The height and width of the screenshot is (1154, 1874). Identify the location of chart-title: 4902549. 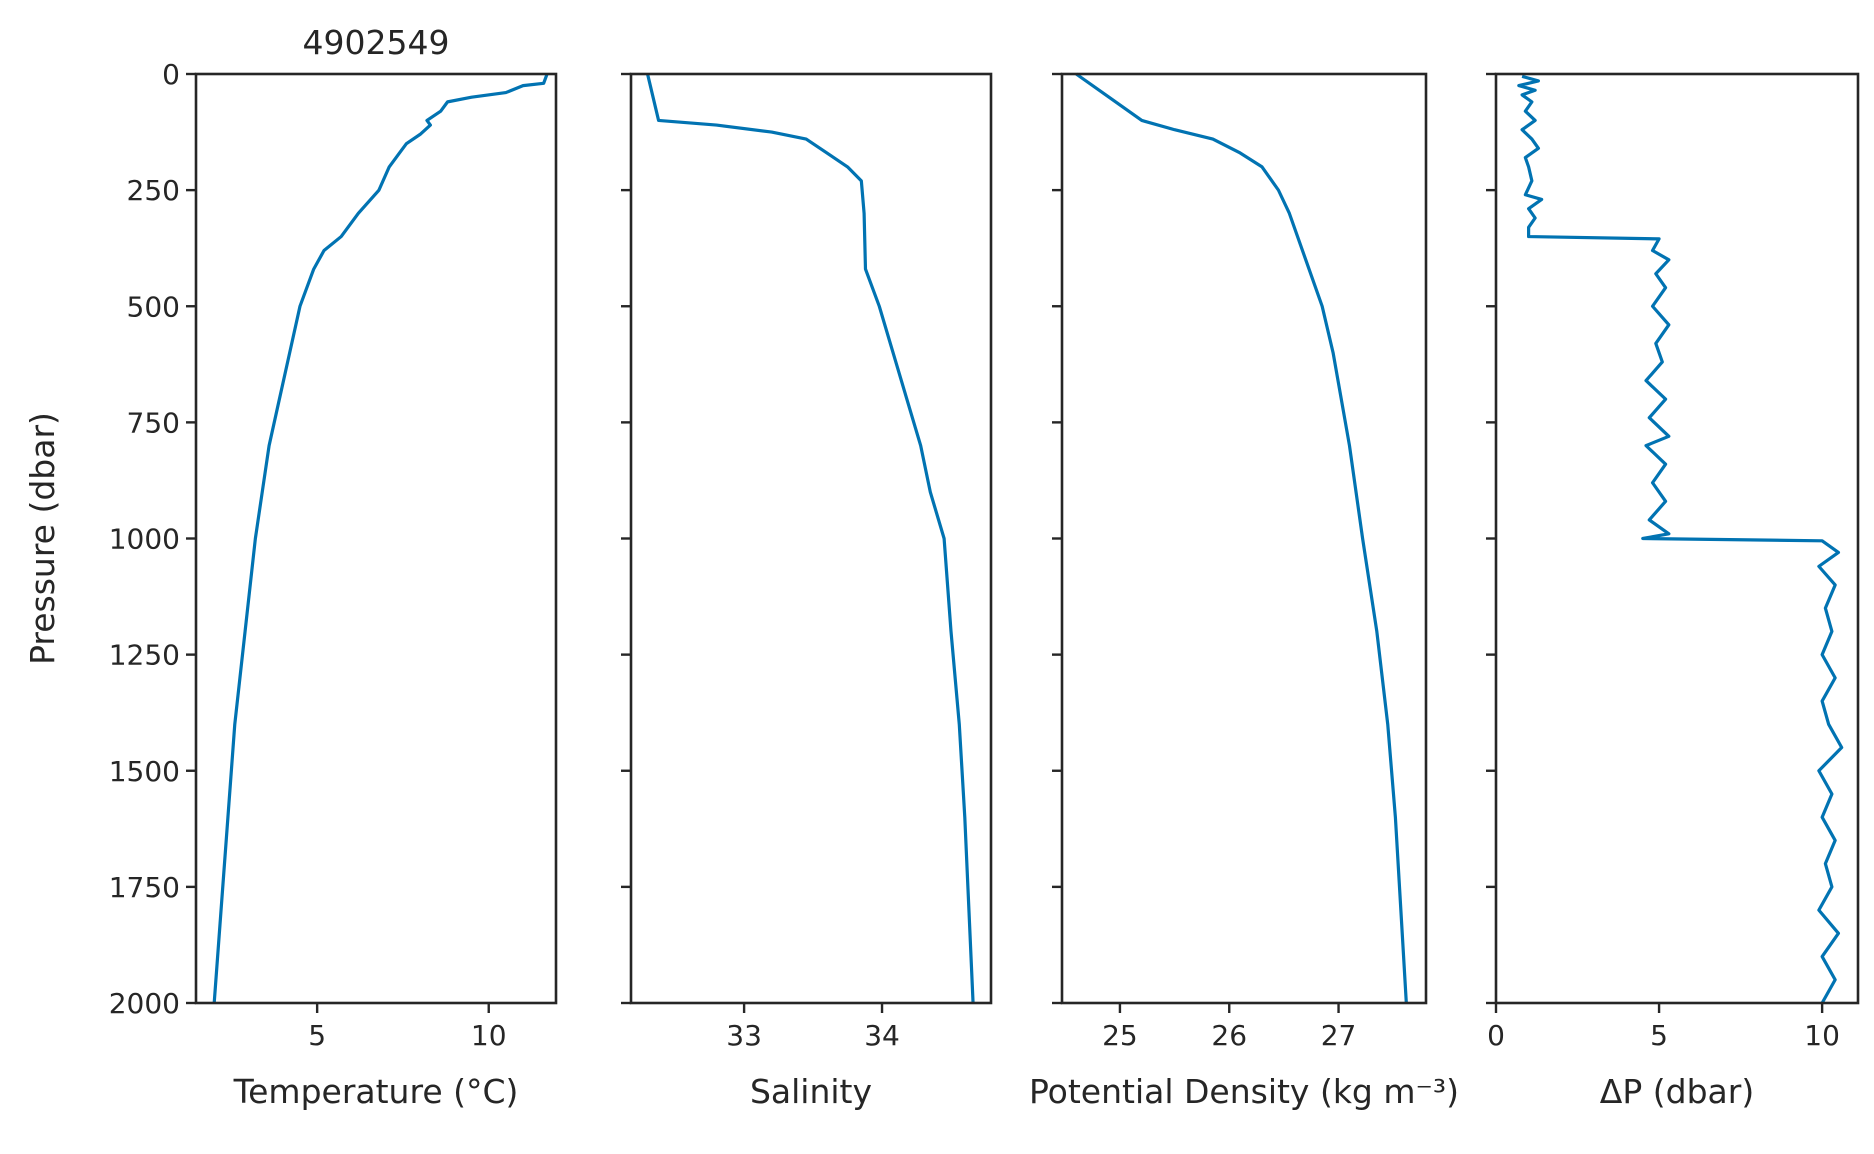
(376, 42).